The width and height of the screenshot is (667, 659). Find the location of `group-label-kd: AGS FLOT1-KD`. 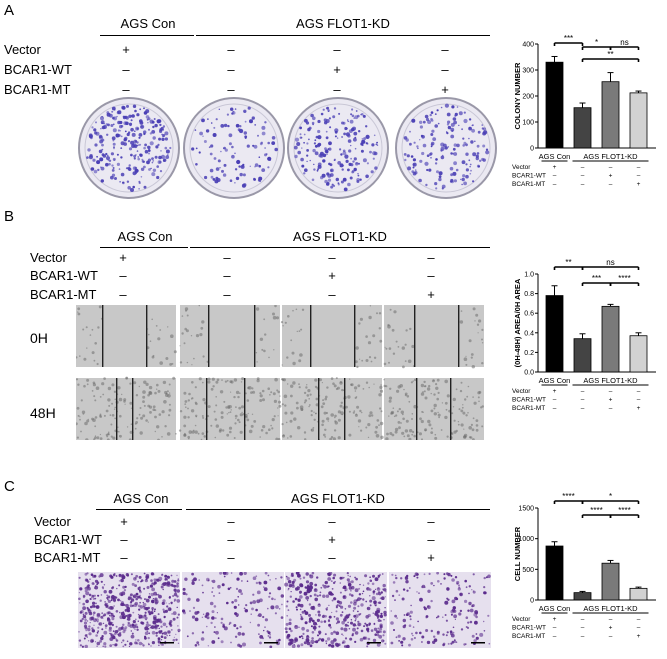

group-label-kd: AGS FLOT1-KD is located at coordinates (610, 156).